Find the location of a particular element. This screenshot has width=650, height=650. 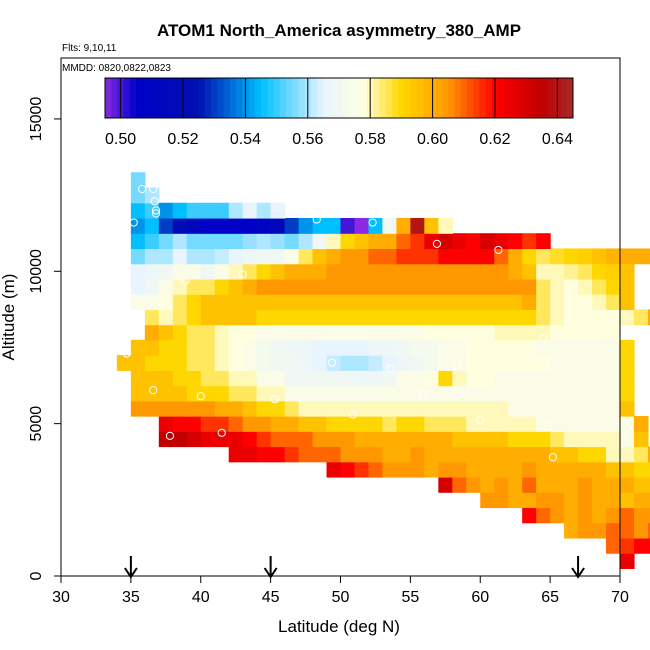

y-tick-label: 5000 is located at coordinates (36, 424).